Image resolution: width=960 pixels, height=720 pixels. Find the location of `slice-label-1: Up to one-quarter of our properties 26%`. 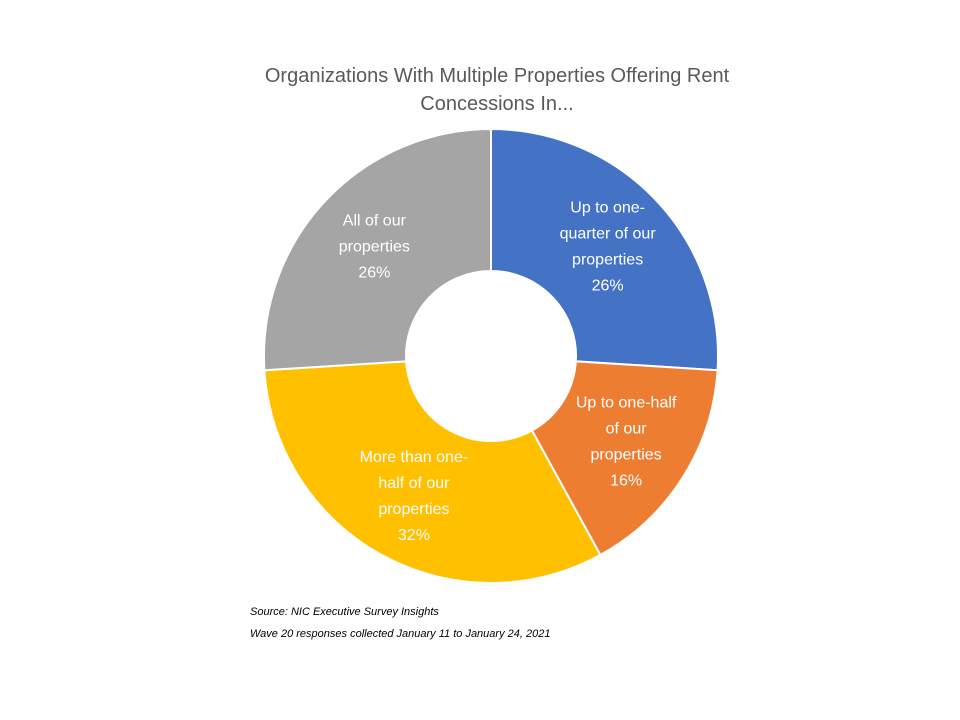

slice-label-1: Up to one-quarter of our properties 26% is located at coordinates (608, 246).